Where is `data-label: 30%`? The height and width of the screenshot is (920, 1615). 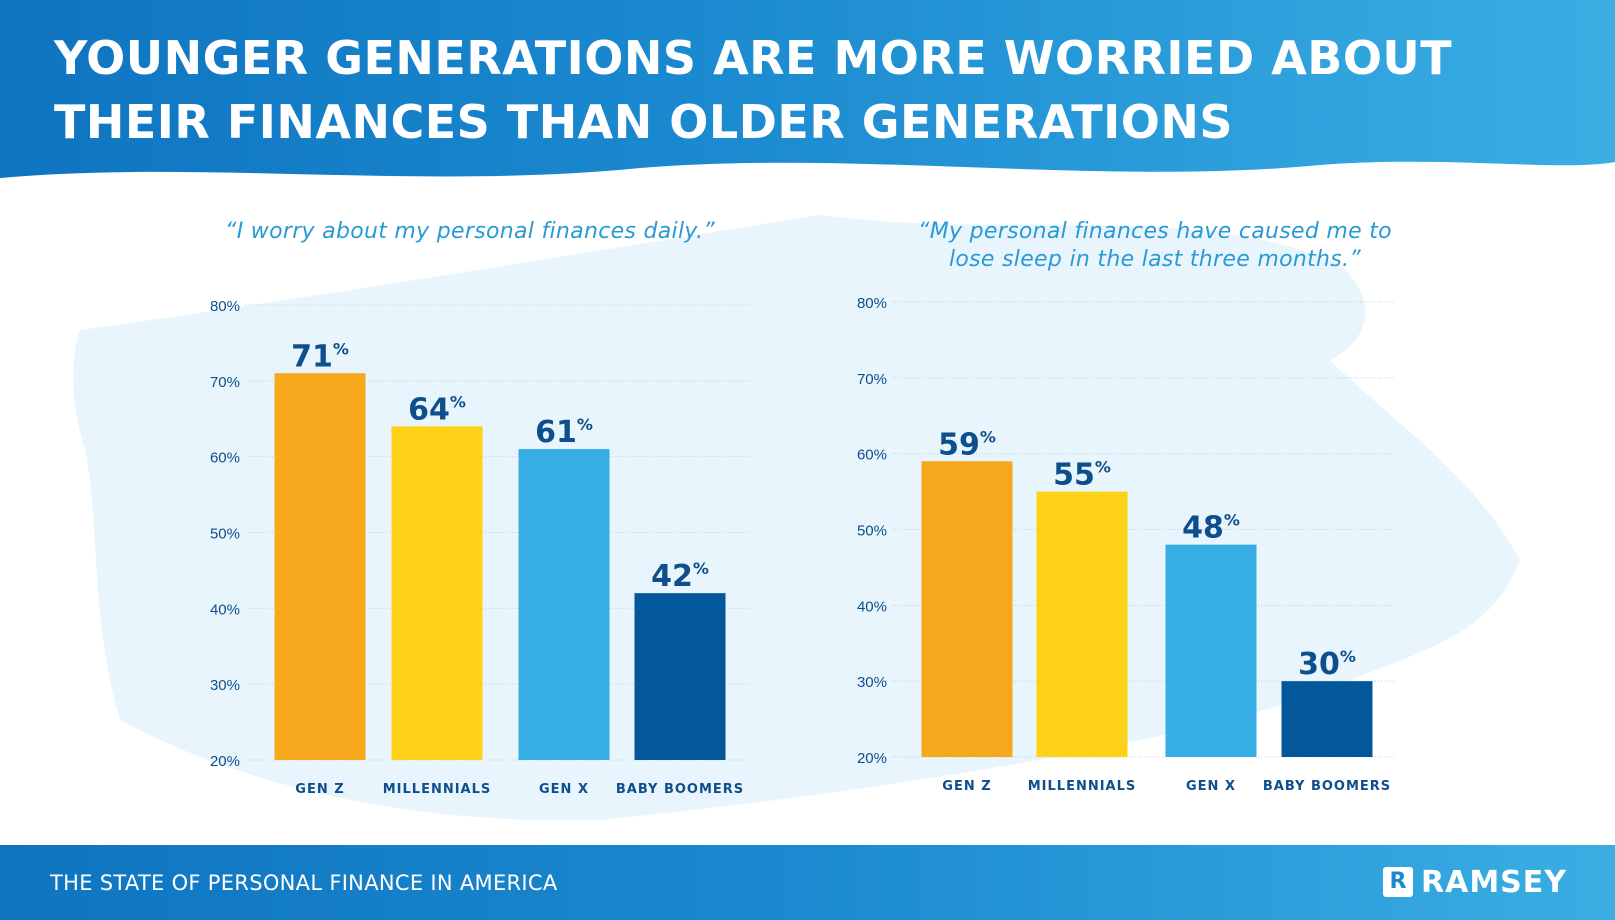
data-label: 30% is located at coordinates (1327, 664).